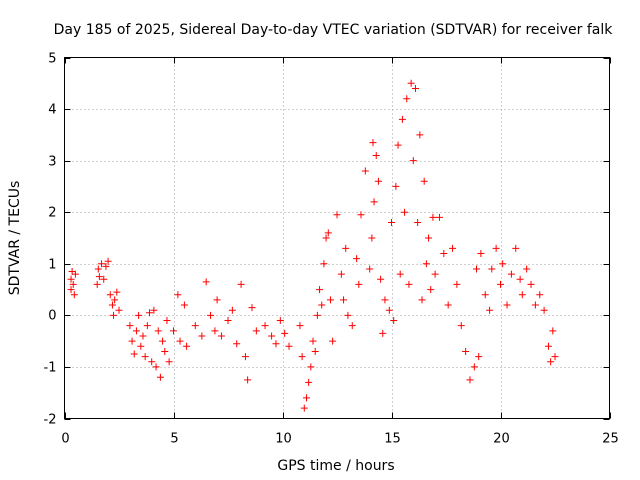 The image size is (640, 480). I want to click on x-tick-label: 5, so click(174, 439).